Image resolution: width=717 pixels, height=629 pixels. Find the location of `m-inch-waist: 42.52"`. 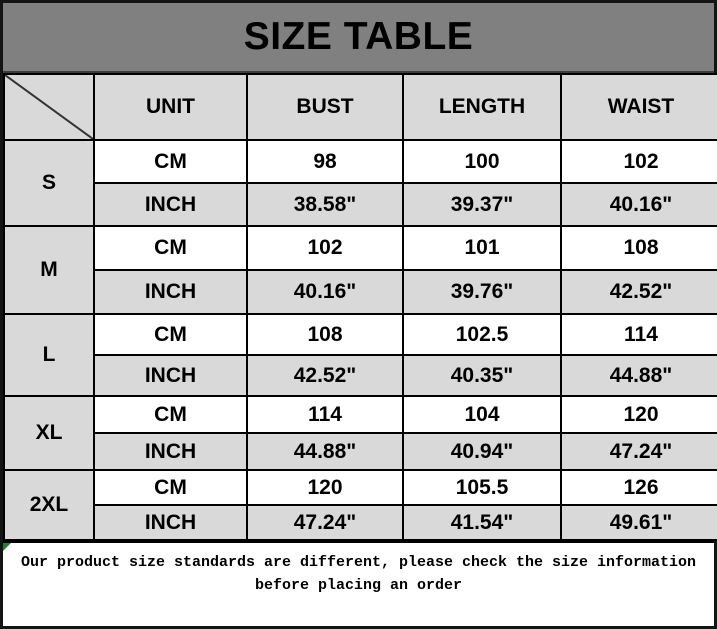

m-inch-waist: 42.52" is located at coordinates (638, 292).